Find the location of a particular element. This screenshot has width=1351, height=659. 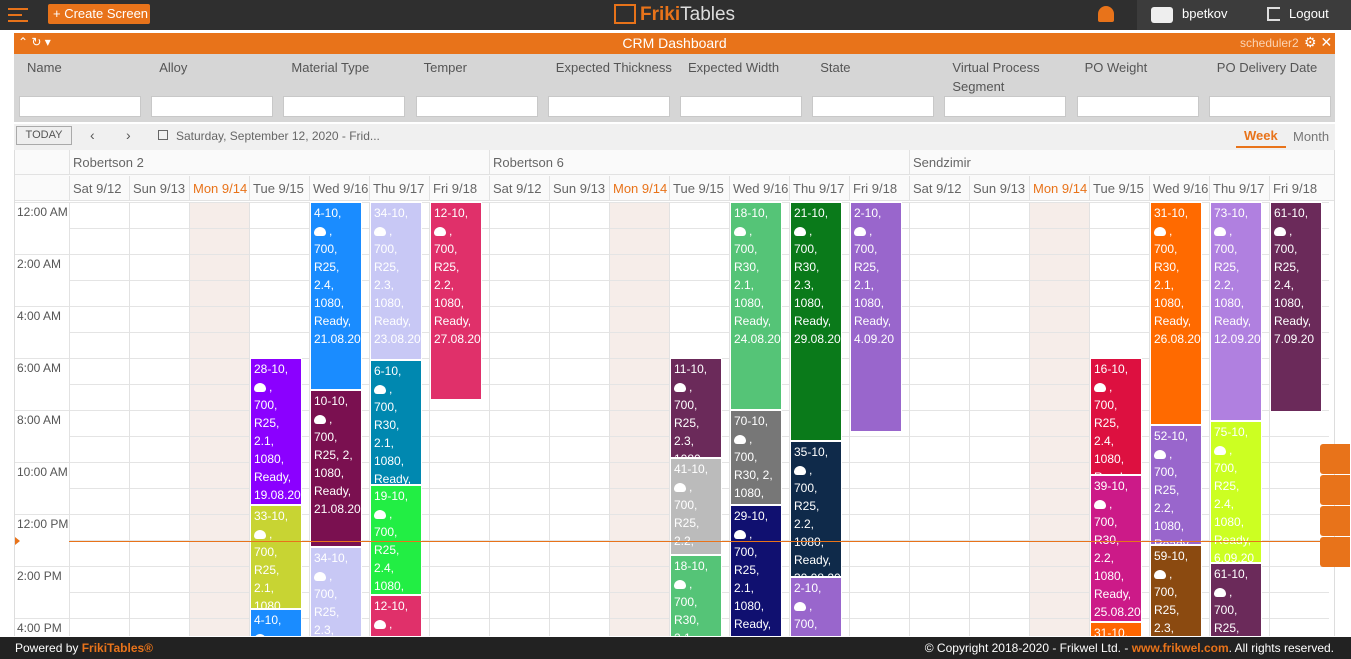

panel-controls: ⌃ ↻ ▾ is located at coordinates (34, 42).